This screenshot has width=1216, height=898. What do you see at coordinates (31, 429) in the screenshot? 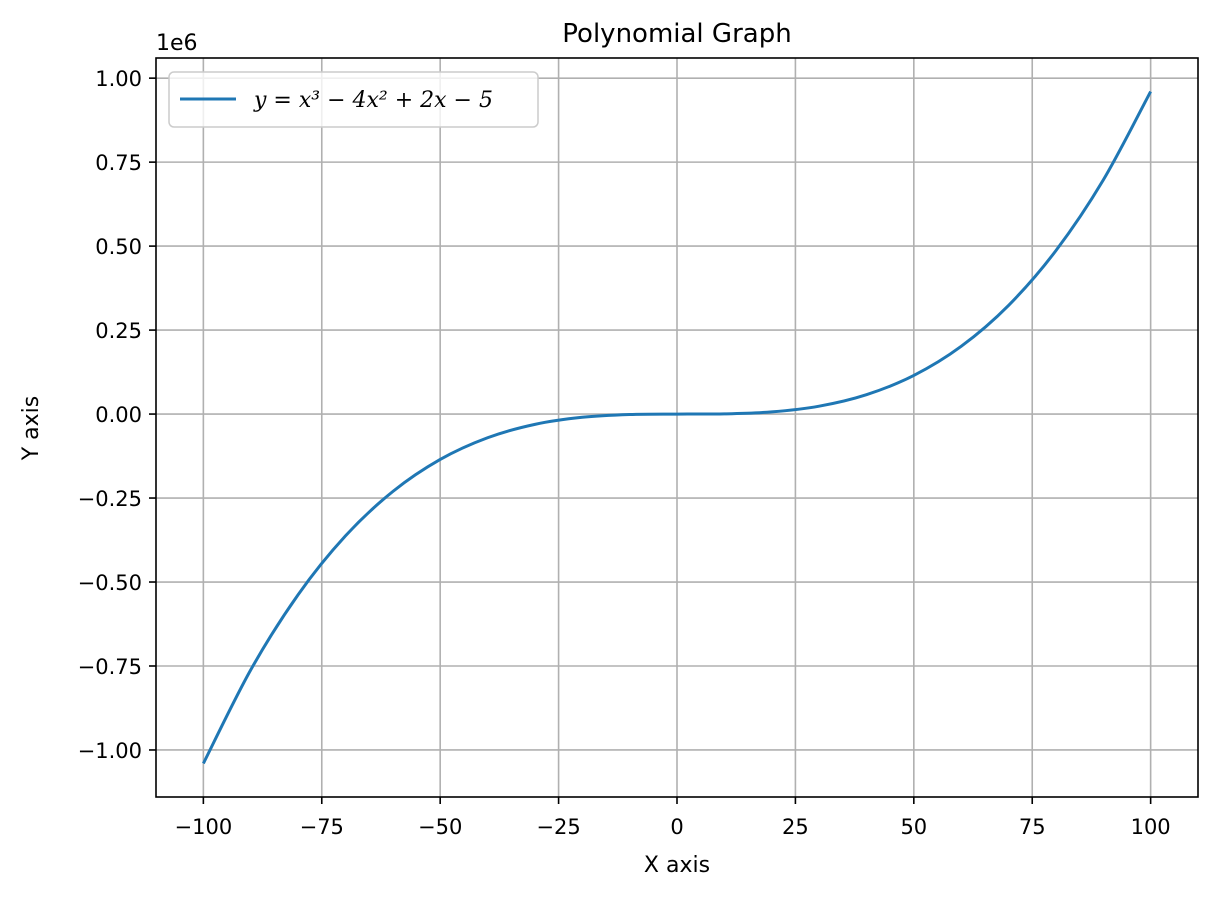
I see `y-axis-title: Y axis` at bounding box center [31, 429].